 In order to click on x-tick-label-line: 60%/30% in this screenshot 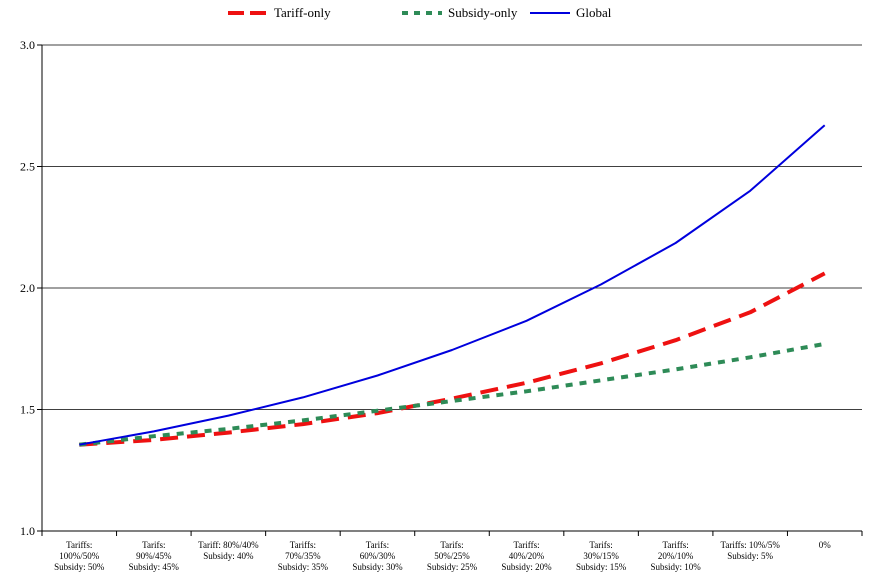, I will do `click(378, 556)`.